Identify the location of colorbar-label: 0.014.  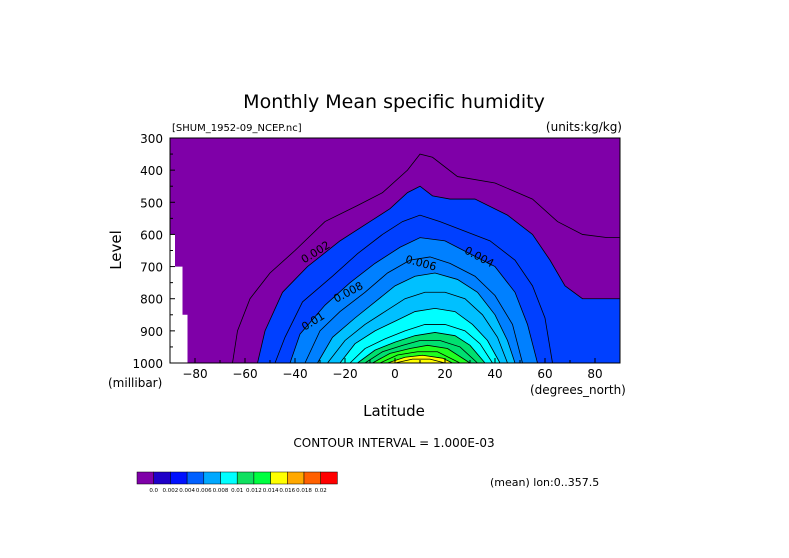
(271, 491).